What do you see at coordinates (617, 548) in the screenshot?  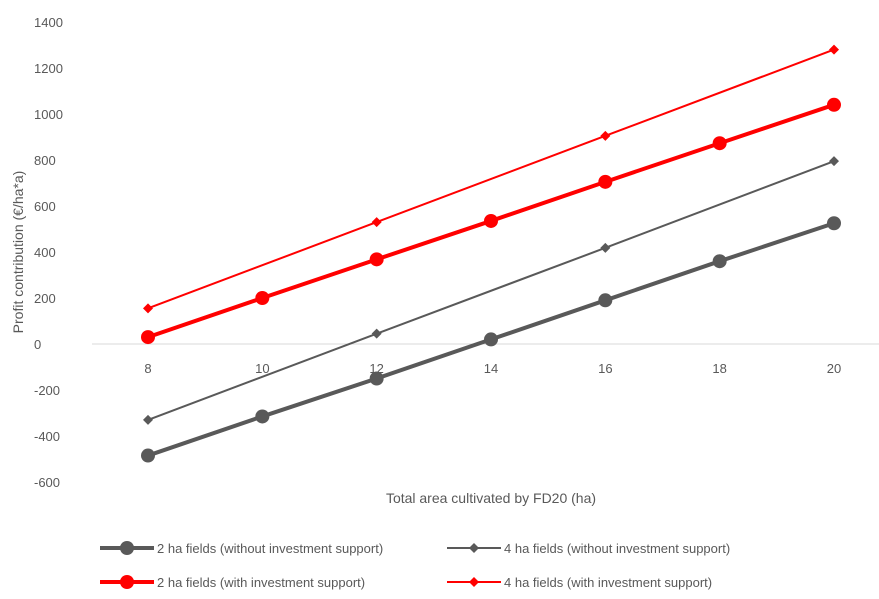 I see `legend-label: 4 ha fields (without investment support)` at bounding box center [617, 548].